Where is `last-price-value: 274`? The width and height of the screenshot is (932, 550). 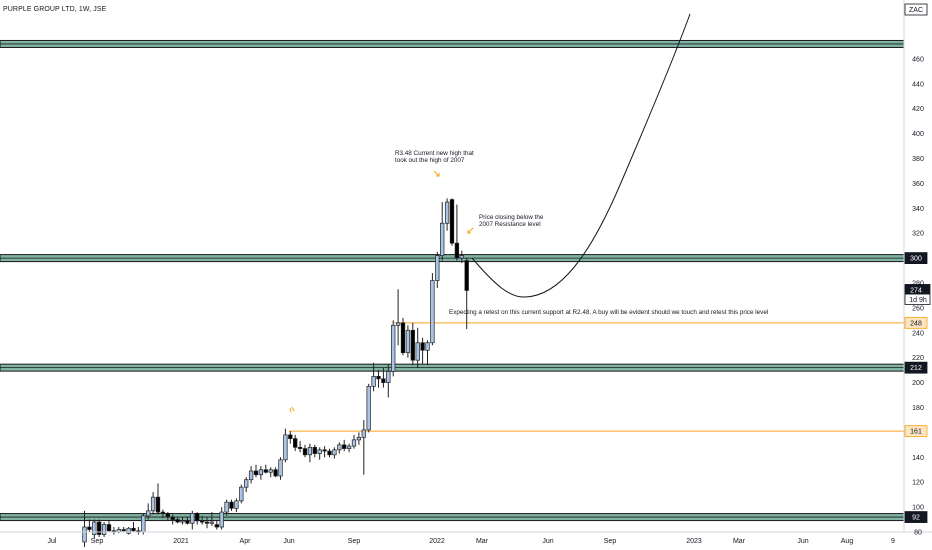
last-price-value: 274 is located at coordinates (916, 290).